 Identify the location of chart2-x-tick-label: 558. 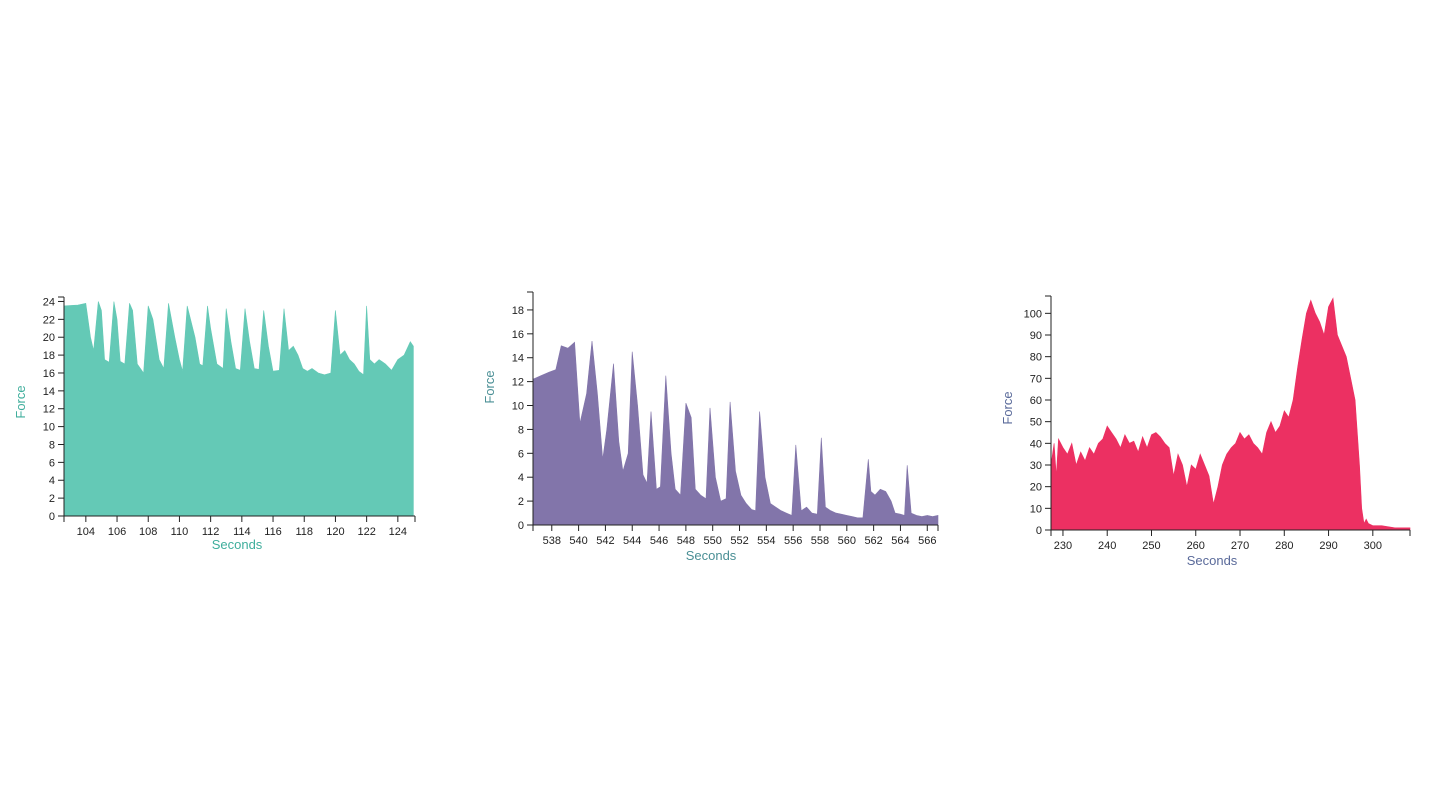
(820, 541).